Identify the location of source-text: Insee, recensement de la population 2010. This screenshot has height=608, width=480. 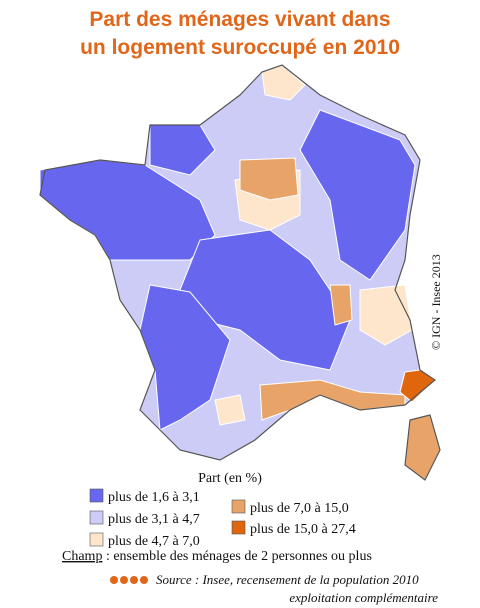
(309, 579).